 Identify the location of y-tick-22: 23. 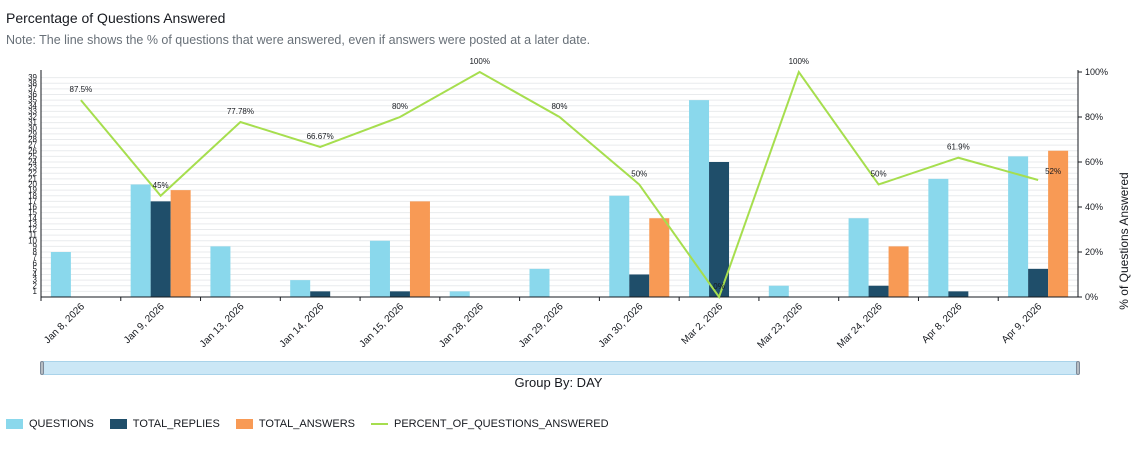
(32, 167).